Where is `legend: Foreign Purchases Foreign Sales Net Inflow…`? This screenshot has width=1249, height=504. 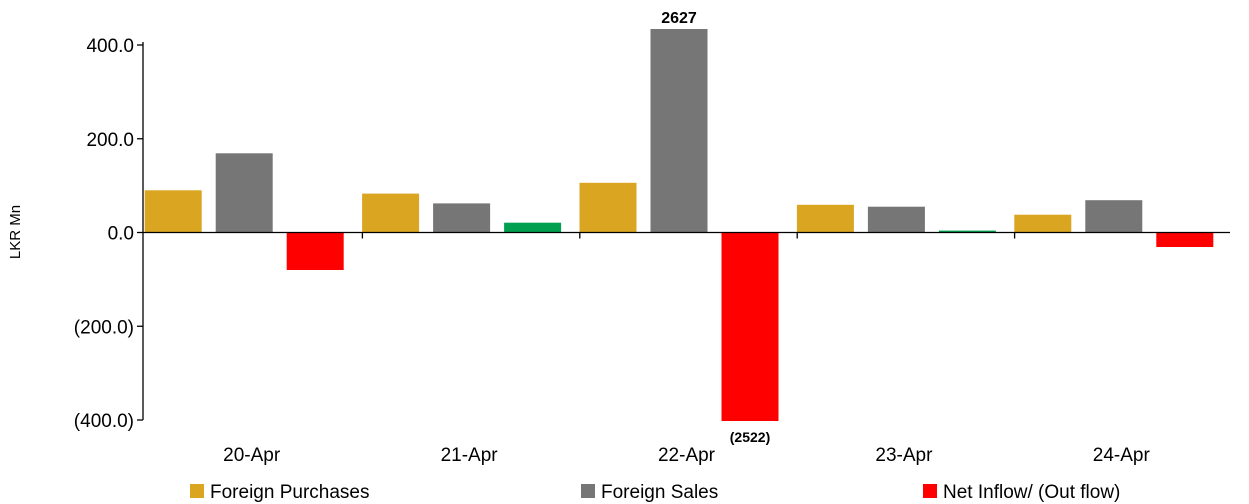
legend: Foreign Purchases Foreign Sales Net Inflow… is located at coordinates (655, 492).